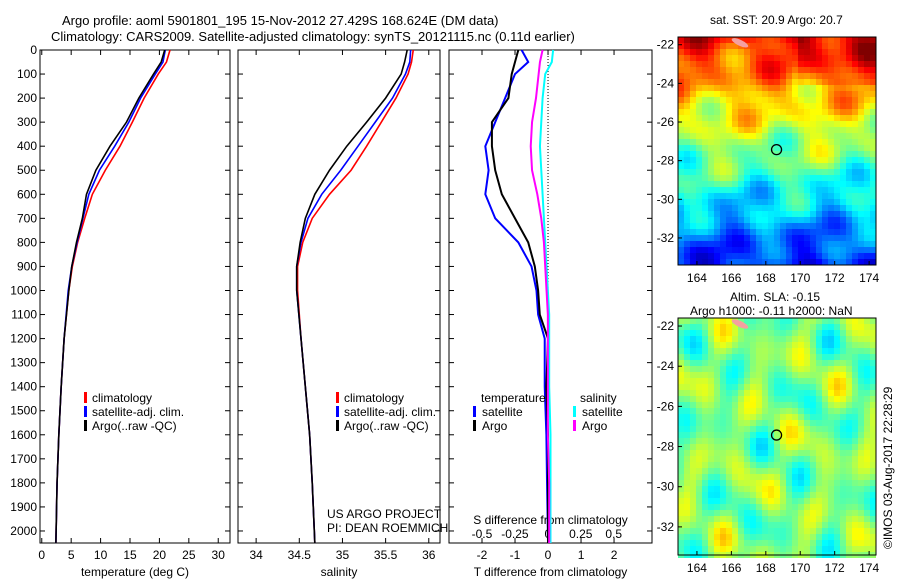 The image size is (900, 580). I want to click on legend-label: climatology, so click(374, 398).